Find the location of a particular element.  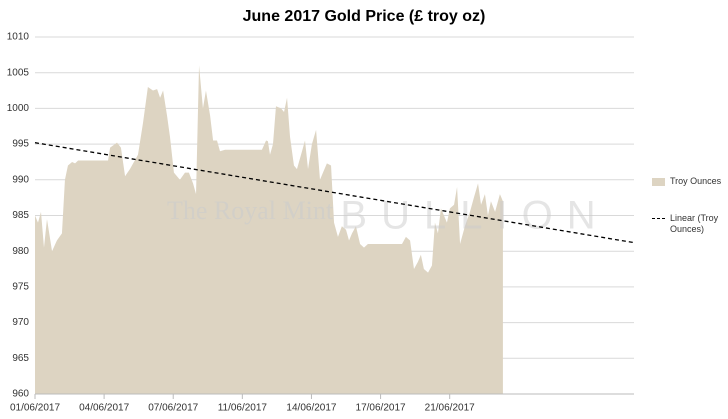

y-tick-label: 975 is located at coordinates (20, 287).